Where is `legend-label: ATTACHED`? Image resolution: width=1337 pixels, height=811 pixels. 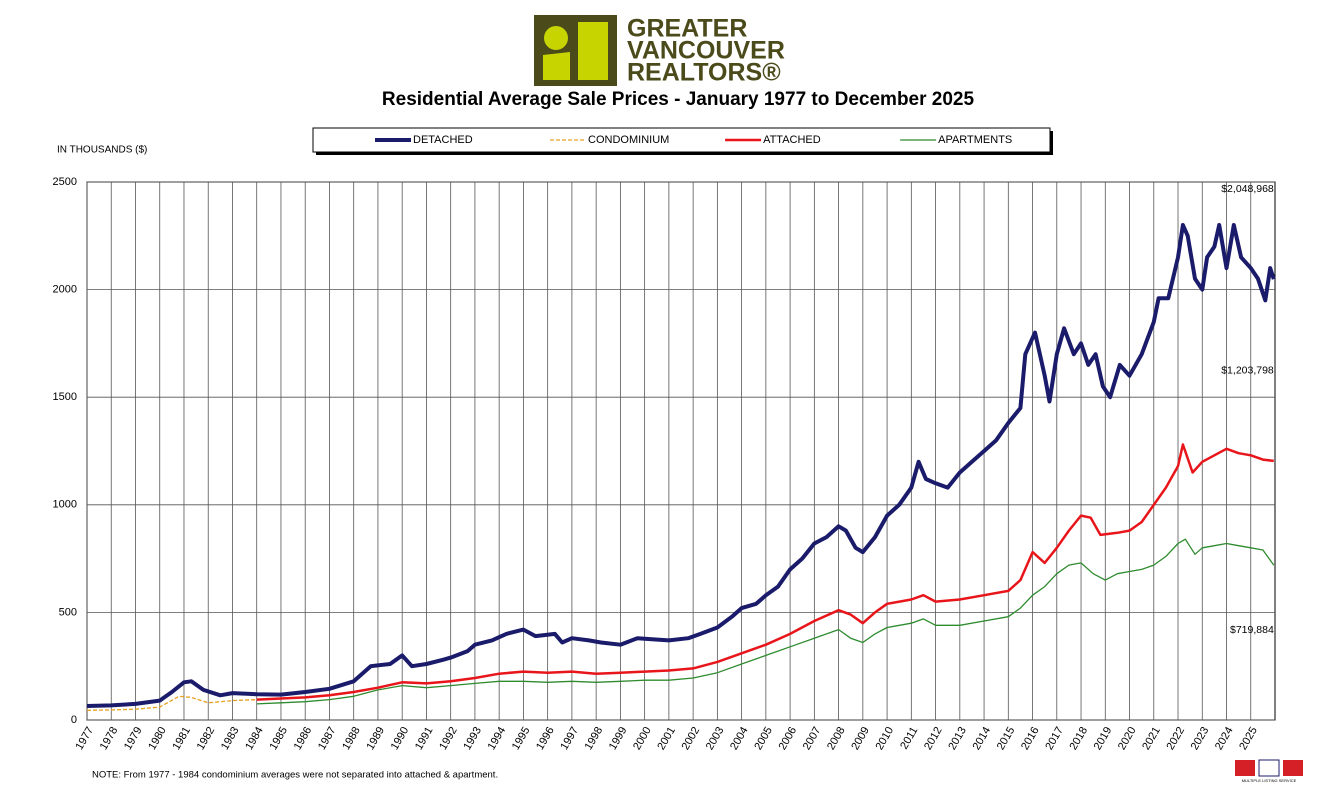 legend-label: ATTACHED is located at coordinates (792, 140).